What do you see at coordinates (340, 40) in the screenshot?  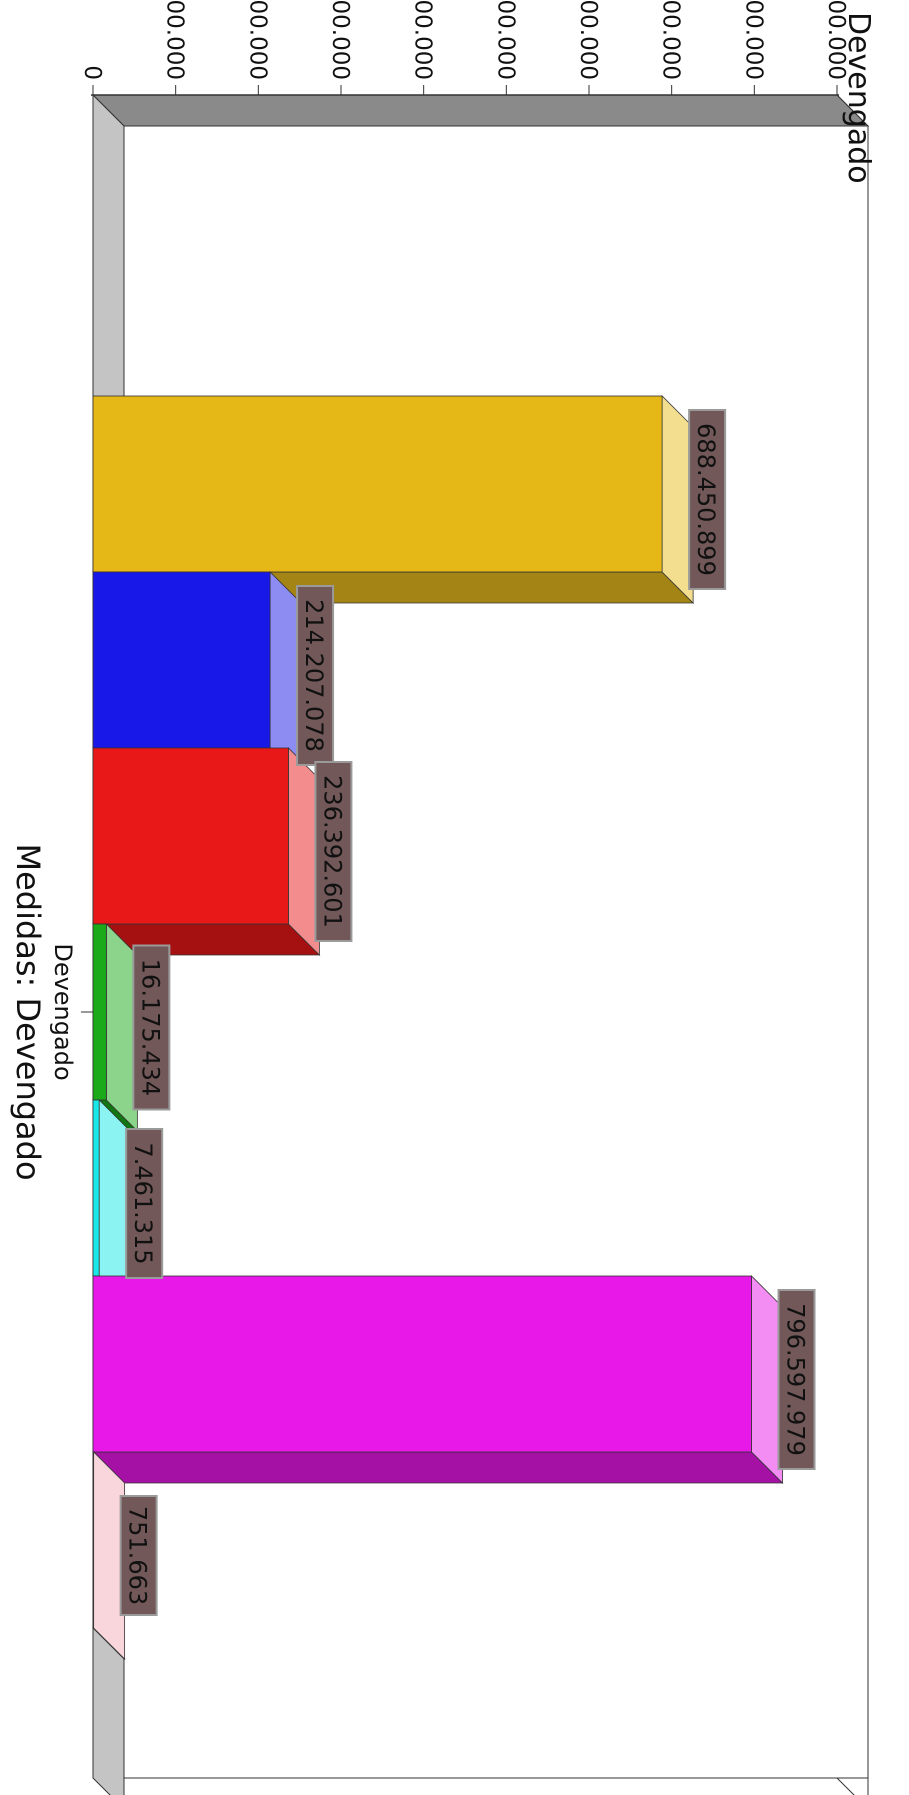 I see `y-tick-label: 300.000.000` at bounding box center [340, 40].